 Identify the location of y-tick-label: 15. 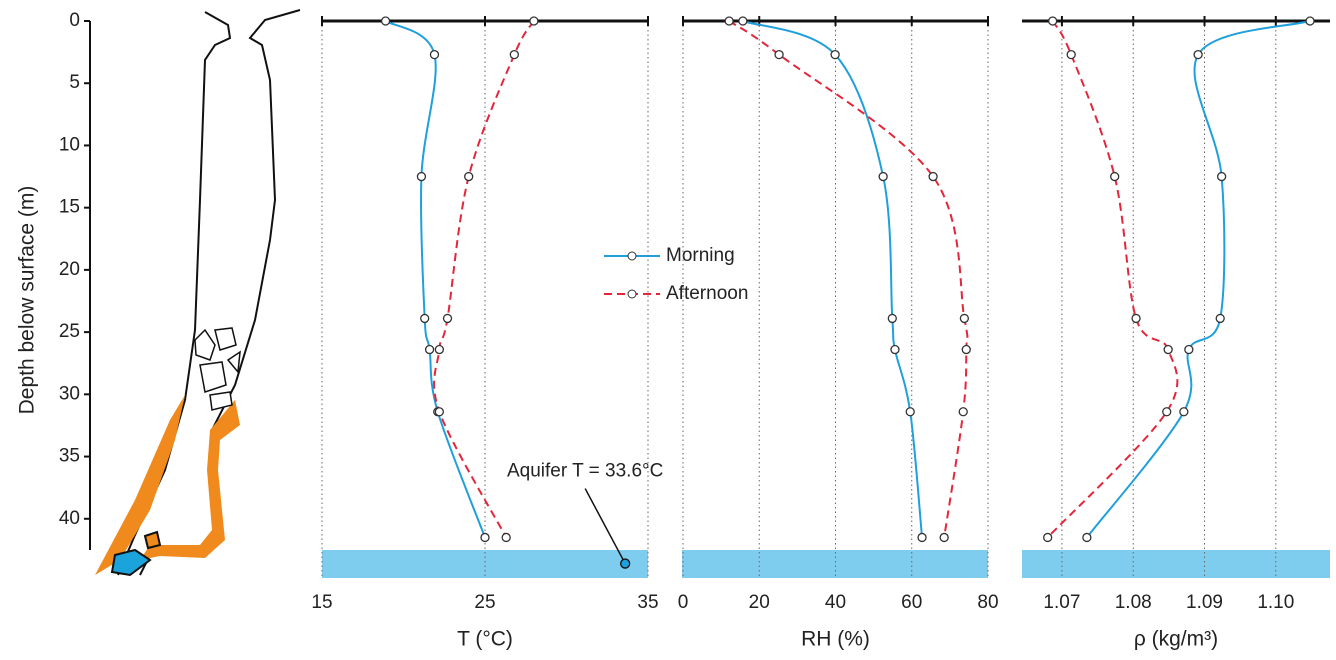
(69, 207).